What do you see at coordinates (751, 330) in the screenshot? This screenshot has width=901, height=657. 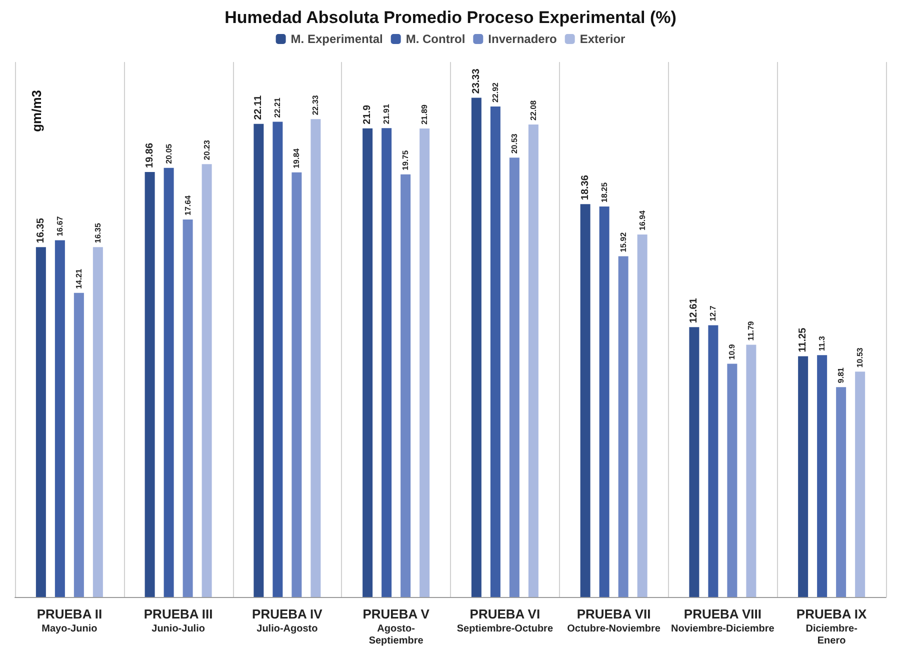 I see `data-label: 11.79` at bounding box center [751, 330].